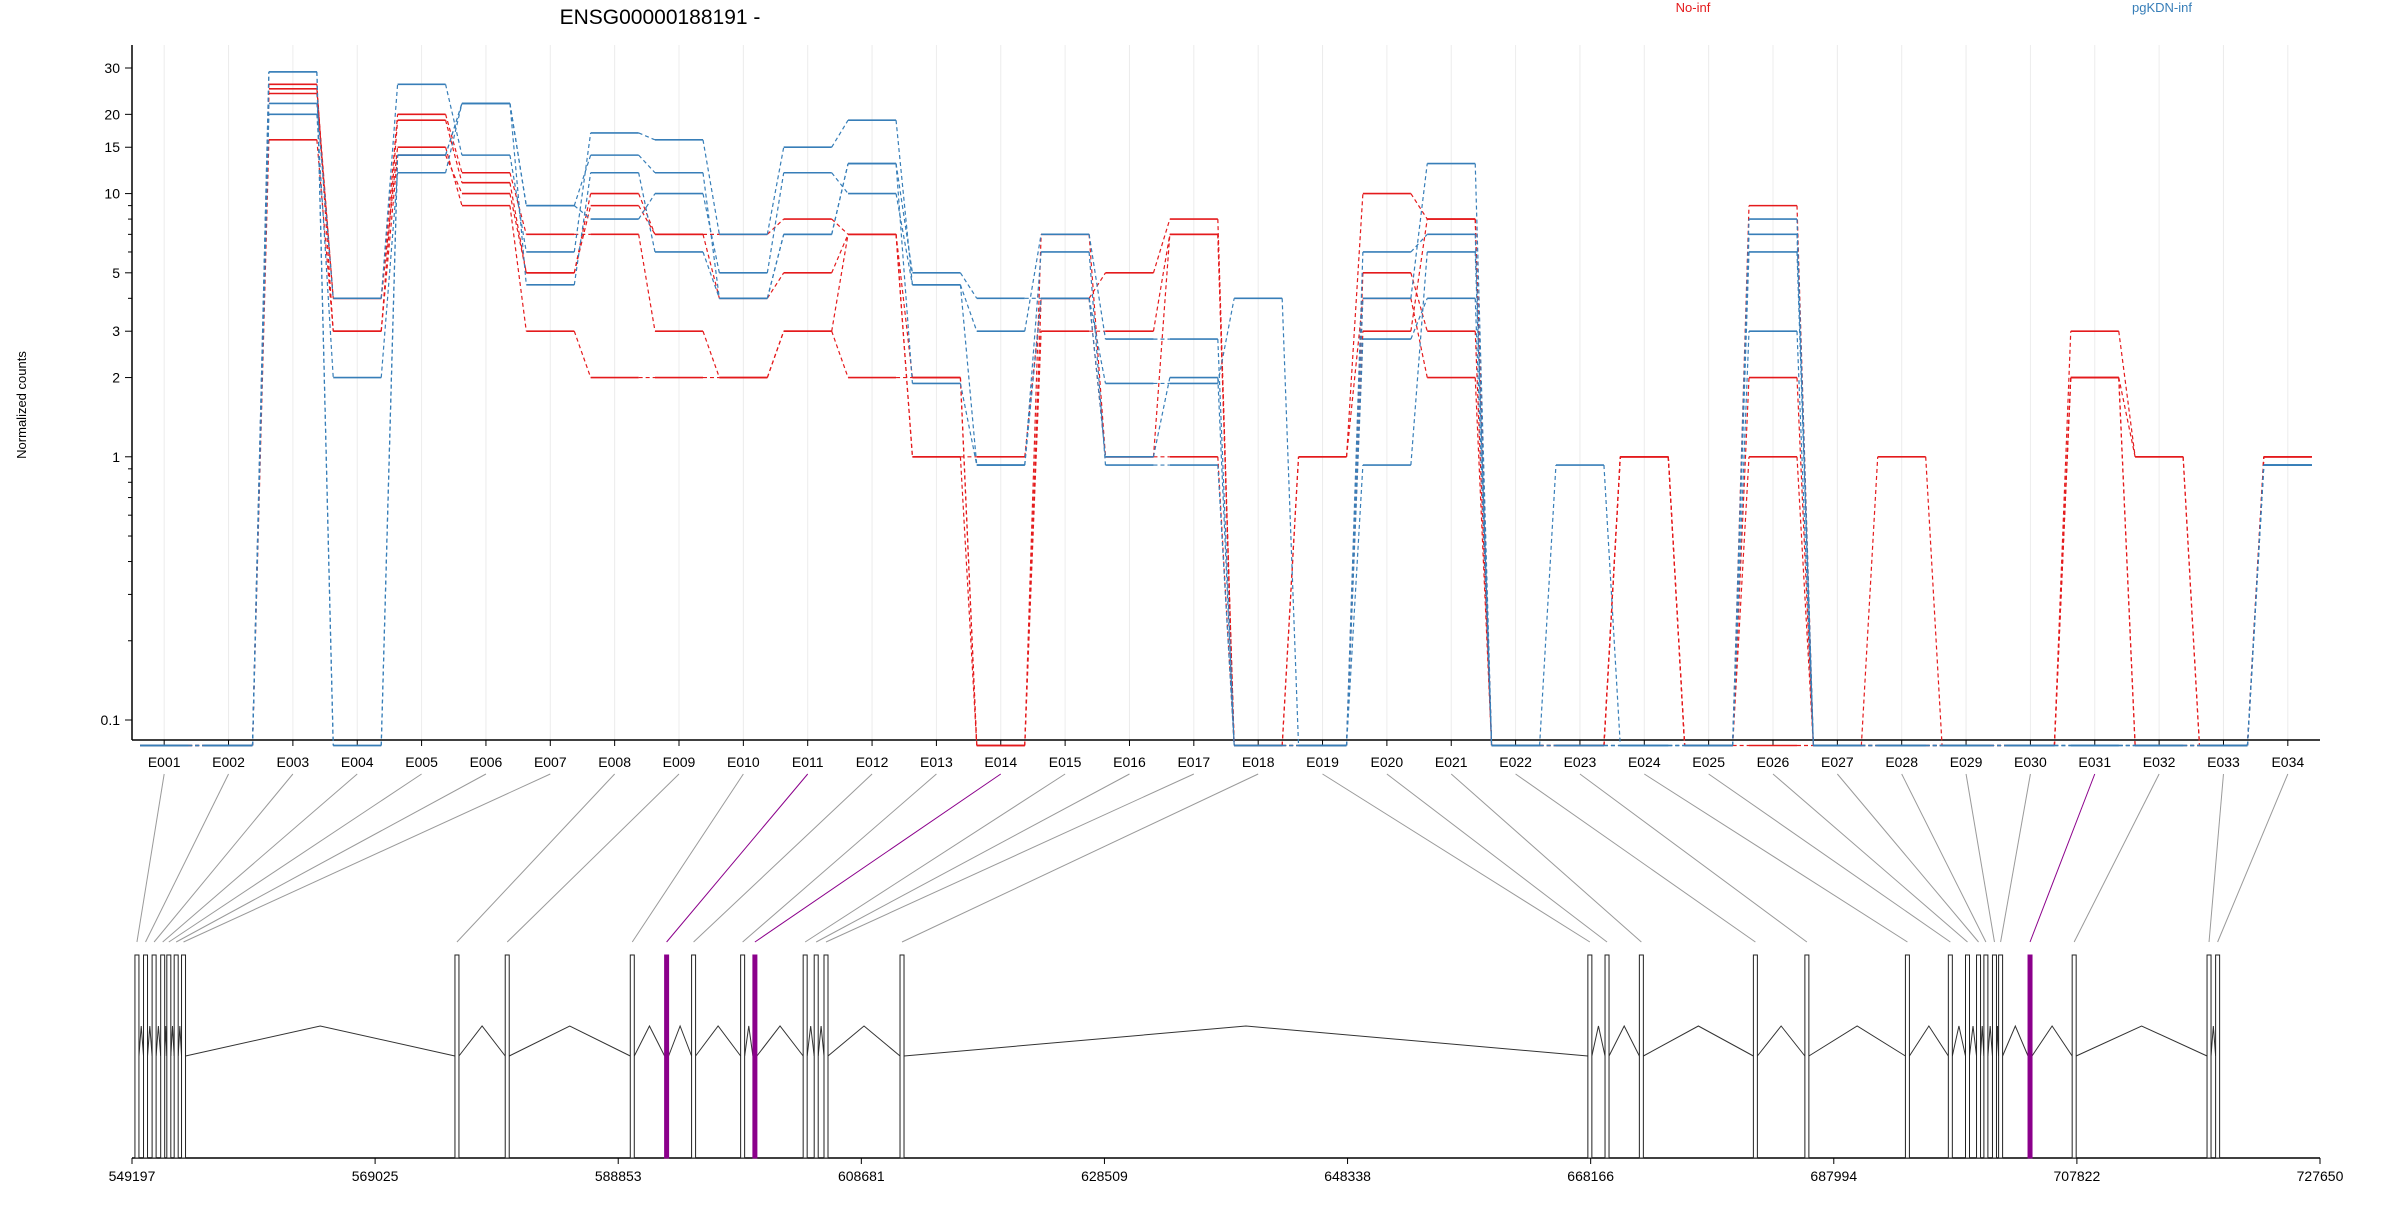  Describe the element at coordinates (1708, 762) in the screenshot. I see `x-tick-label: E025` at that location.